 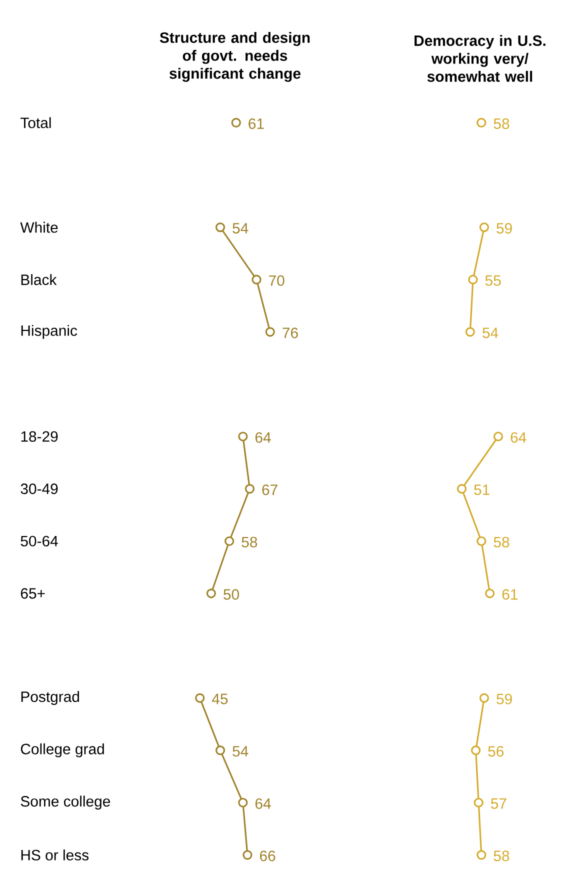 I want to click on y-tick-label: Some college, so click(x=65, y=803).